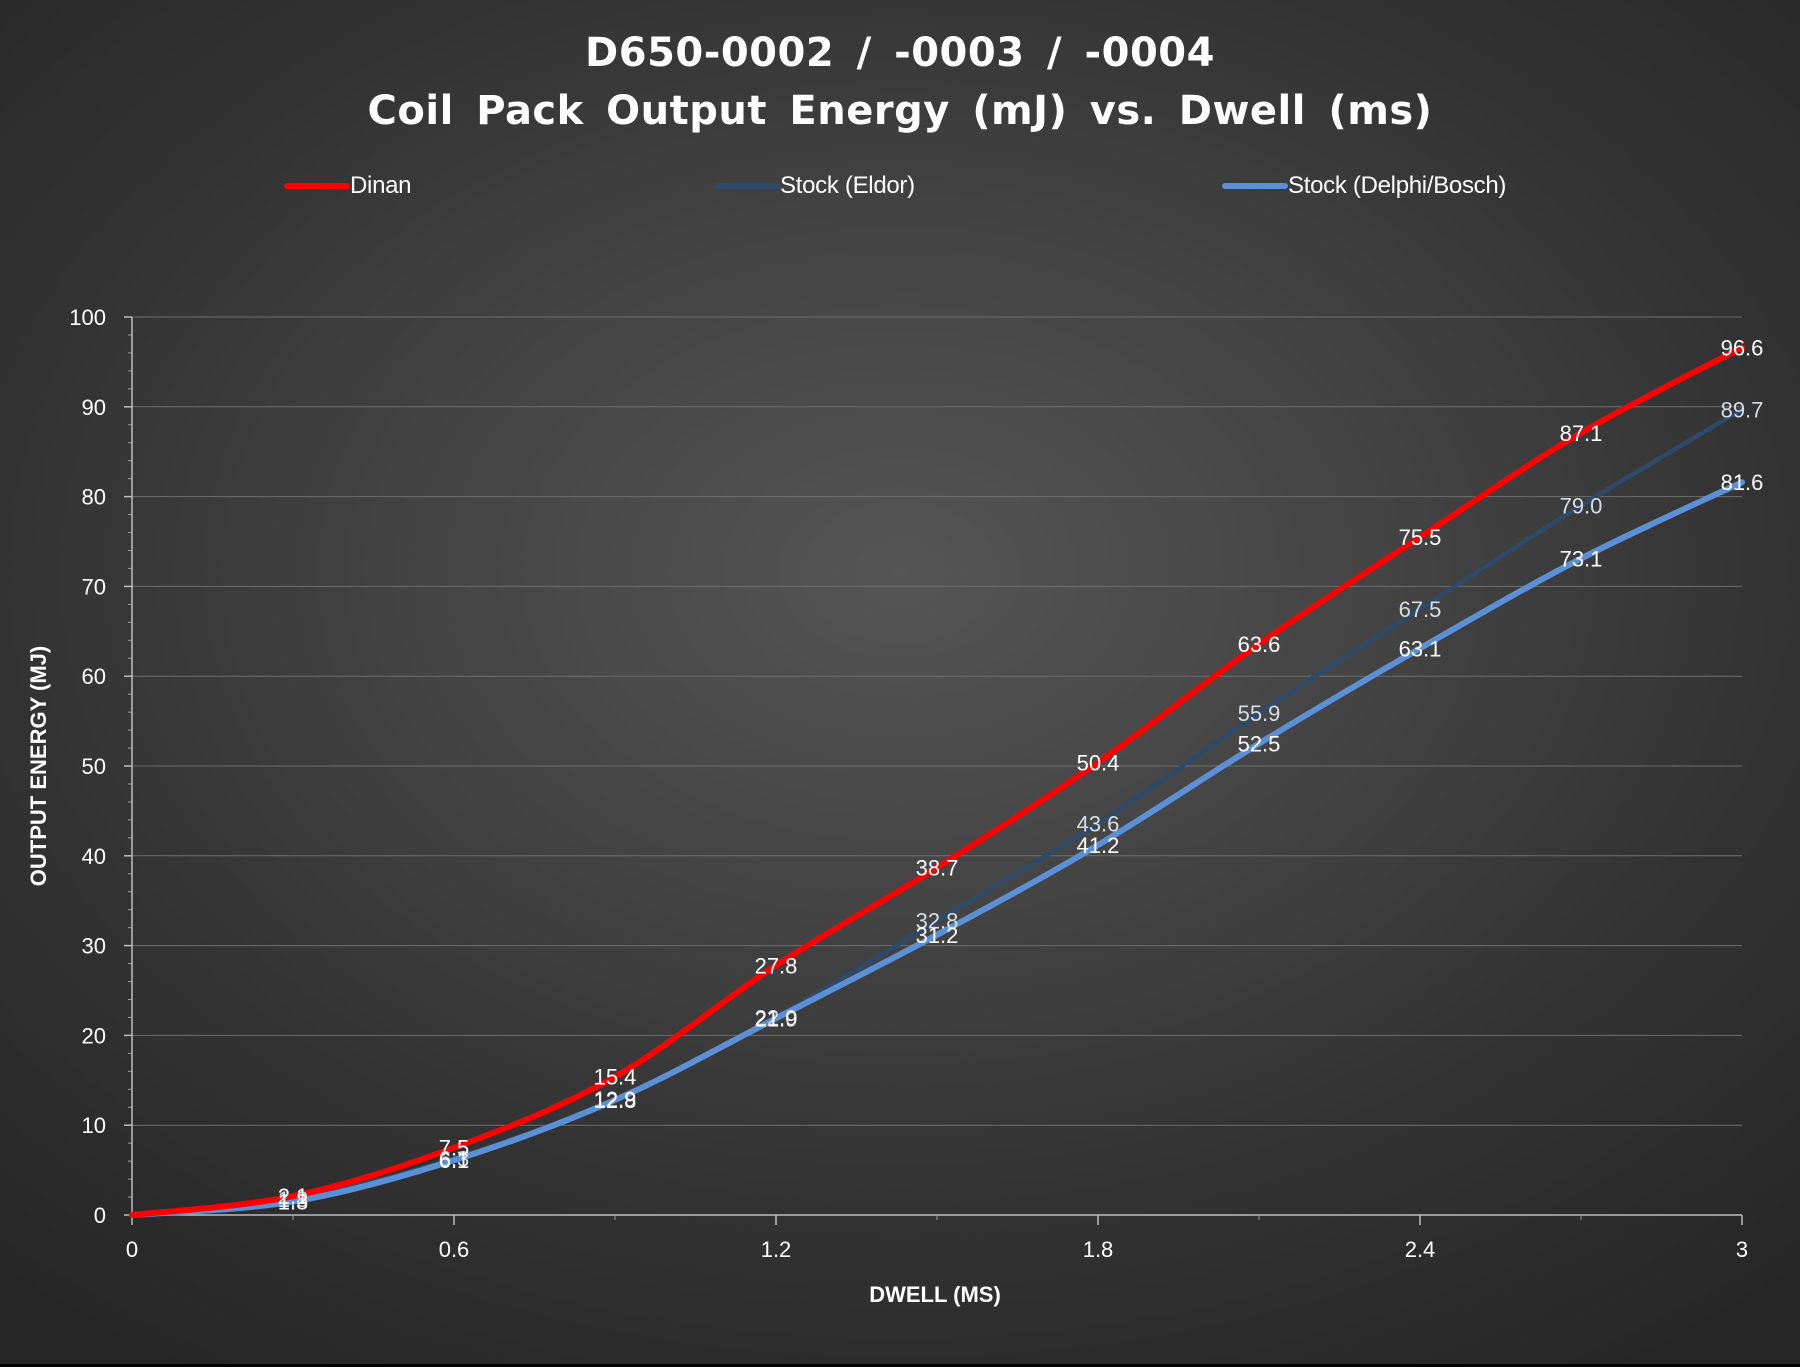 The width and height of the screenshot is (1800, 1367). Describe the element at coordinates (1098, 823) in the screenshot. I see `data-label-stock-eldor: 43.6` at that location.